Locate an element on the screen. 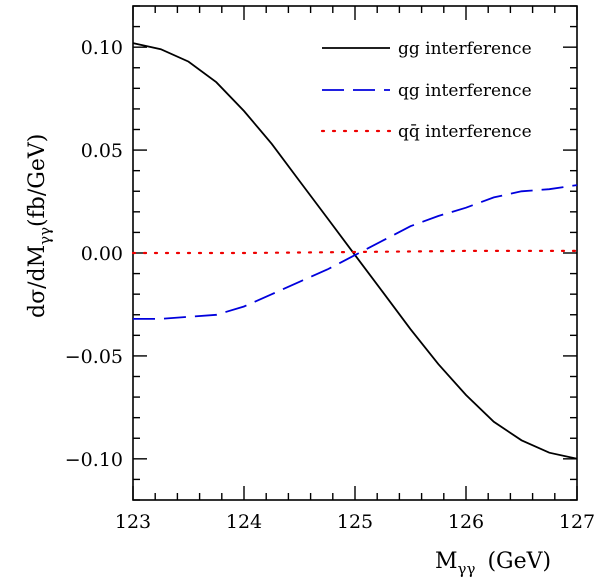  legend-label-2: qg interference is located at coordinates (465, 91).